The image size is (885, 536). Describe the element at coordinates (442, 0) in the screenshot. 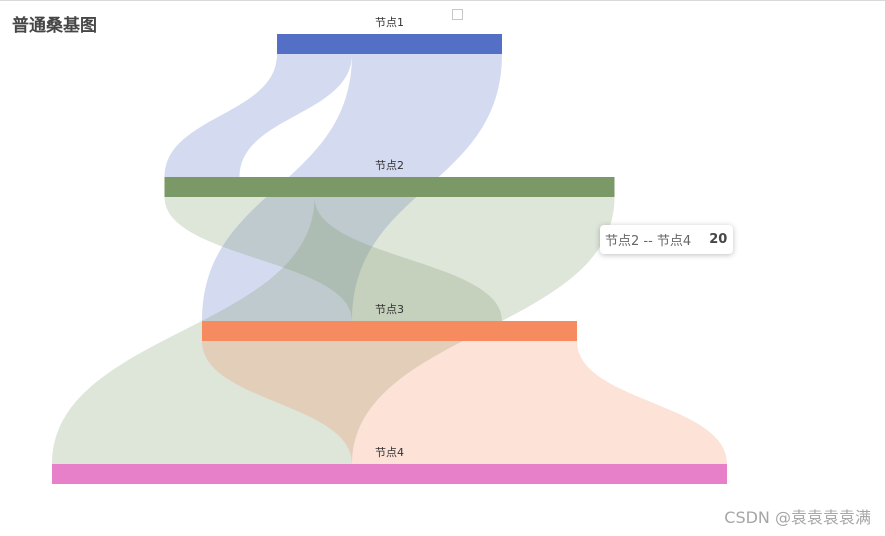

I see `top-border` at that location.